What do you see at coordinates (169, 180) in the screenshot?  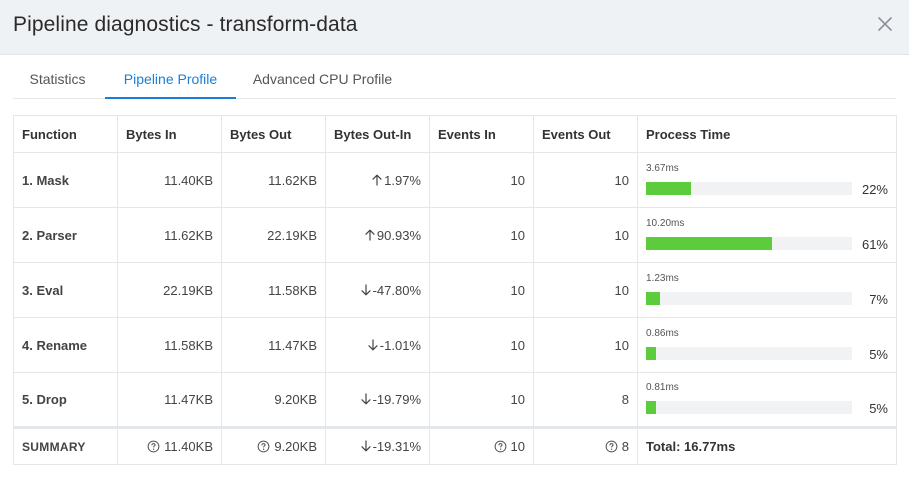 I see `bytes-in: 11.40KB` at bounding box center [169, 180].